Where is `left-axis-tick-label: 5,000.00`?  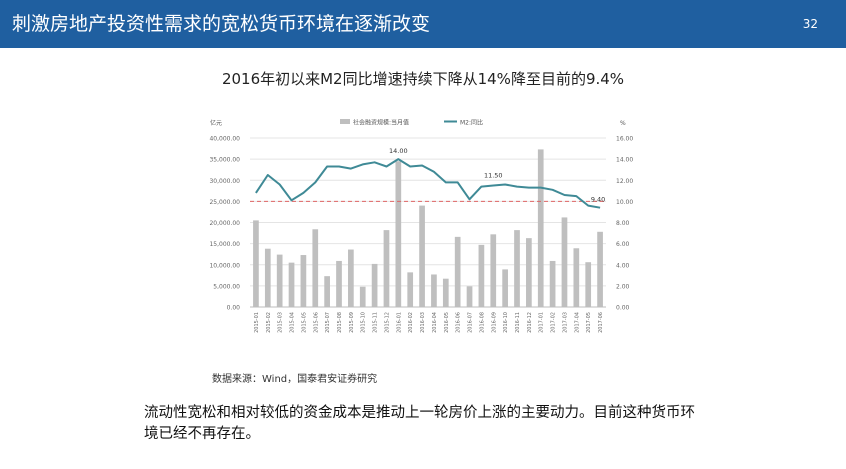 left-axis-tick-label: 5,000.00 is located at coordinates (226, 286).